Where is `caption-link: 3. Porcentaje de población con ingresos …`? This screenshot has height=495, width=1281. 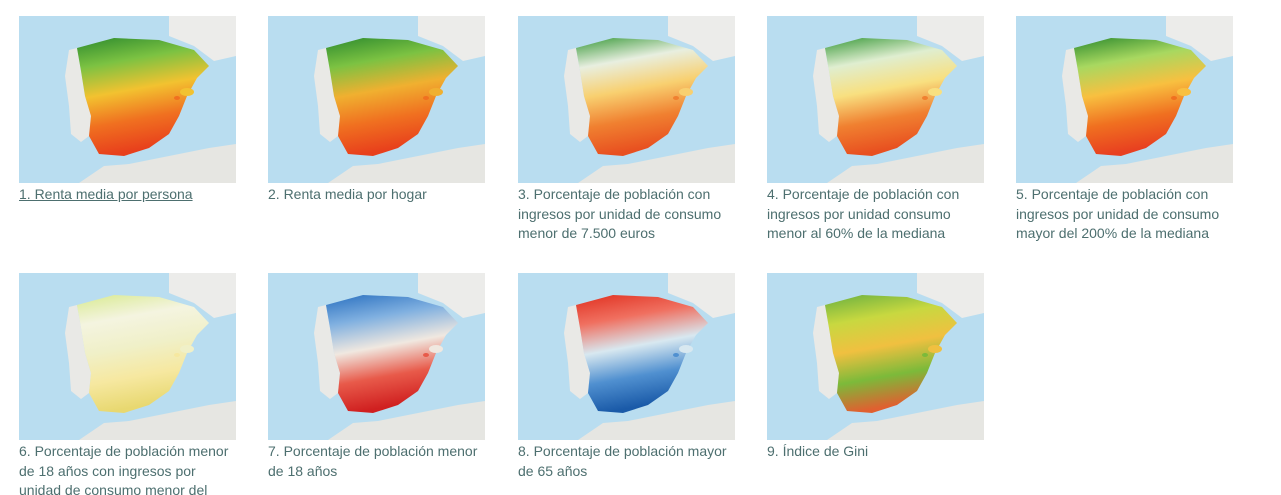
caption-link: 3. Porcentaje de población con ingresos … is located at coordinates (620, 213).